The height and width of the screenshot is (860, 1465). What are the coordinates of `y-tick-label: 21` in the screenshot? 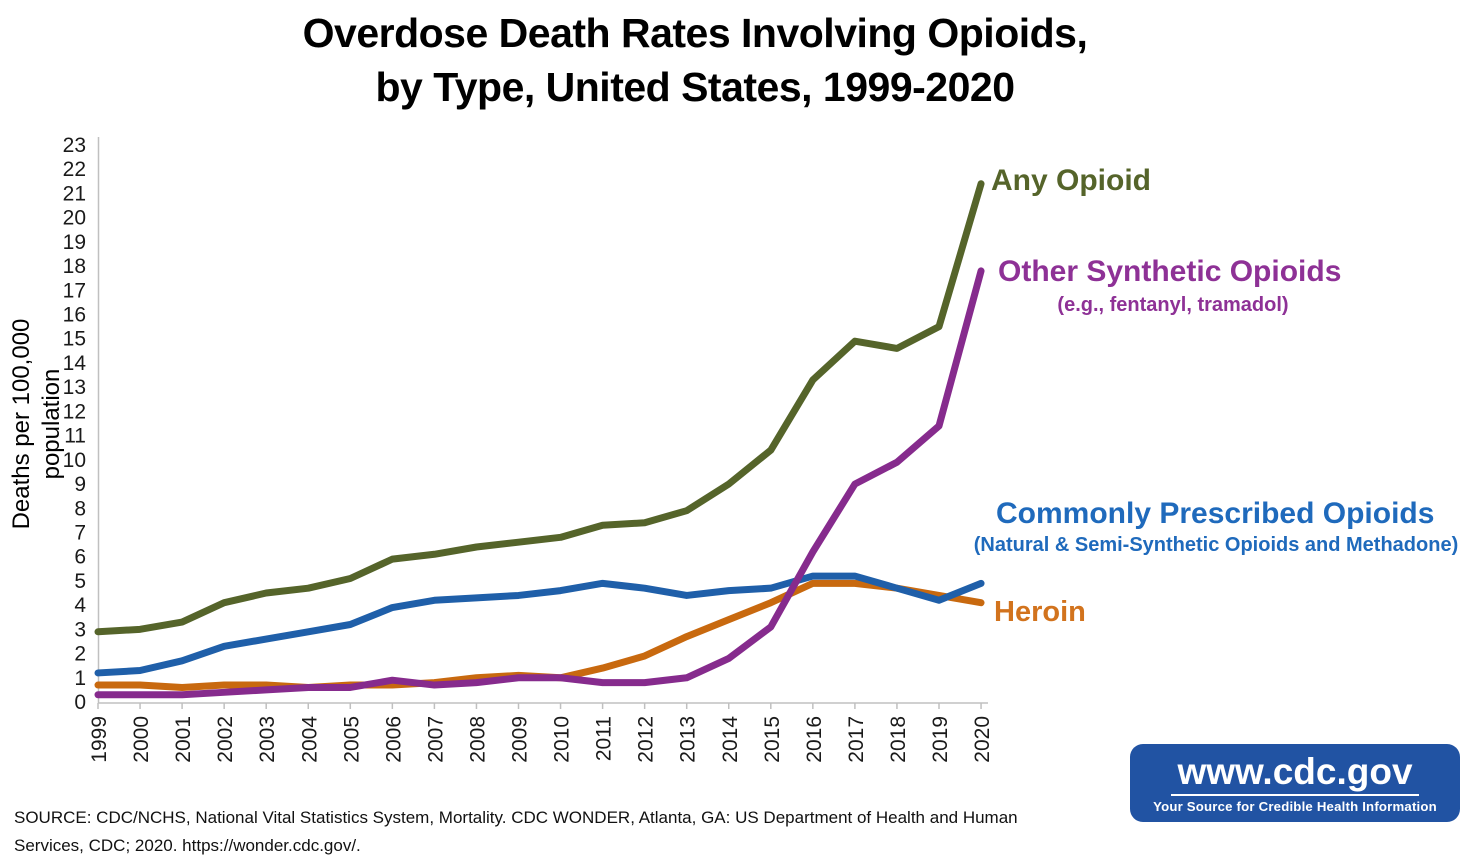 It's located at (74, 193).